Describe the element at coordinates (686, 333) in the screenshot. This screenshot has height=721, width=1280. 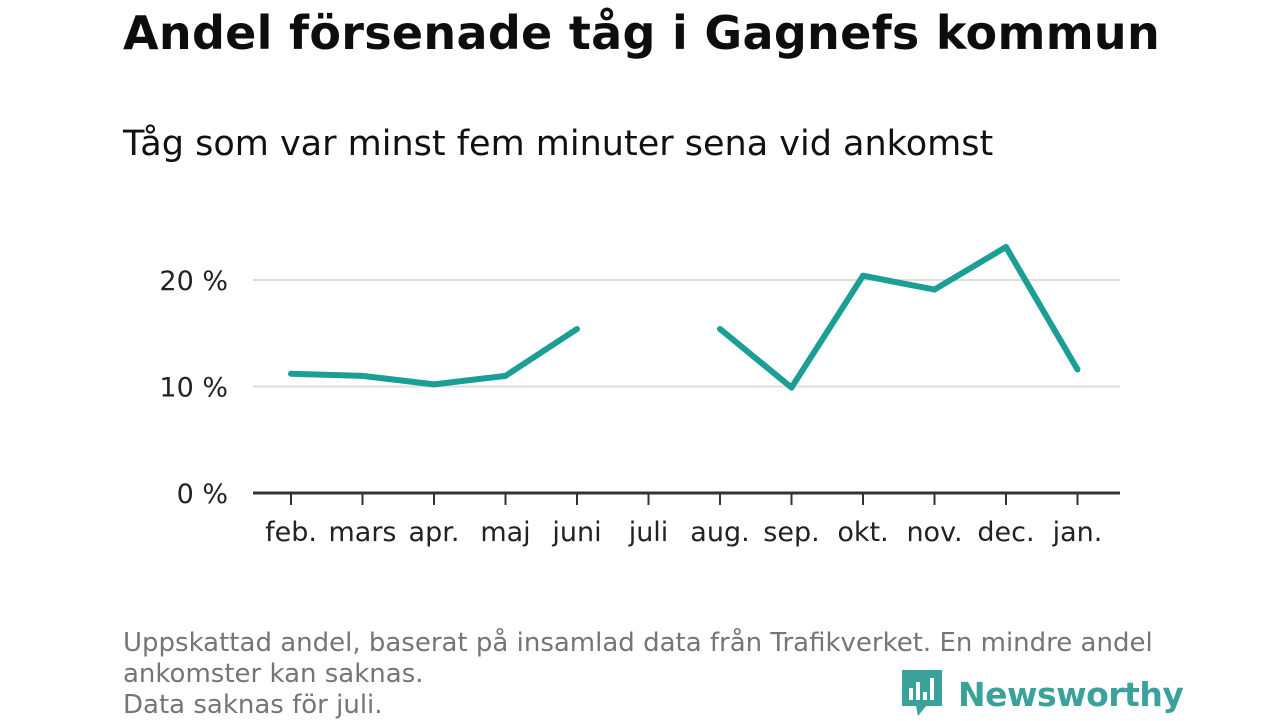
I see `grid-layer` at that location.